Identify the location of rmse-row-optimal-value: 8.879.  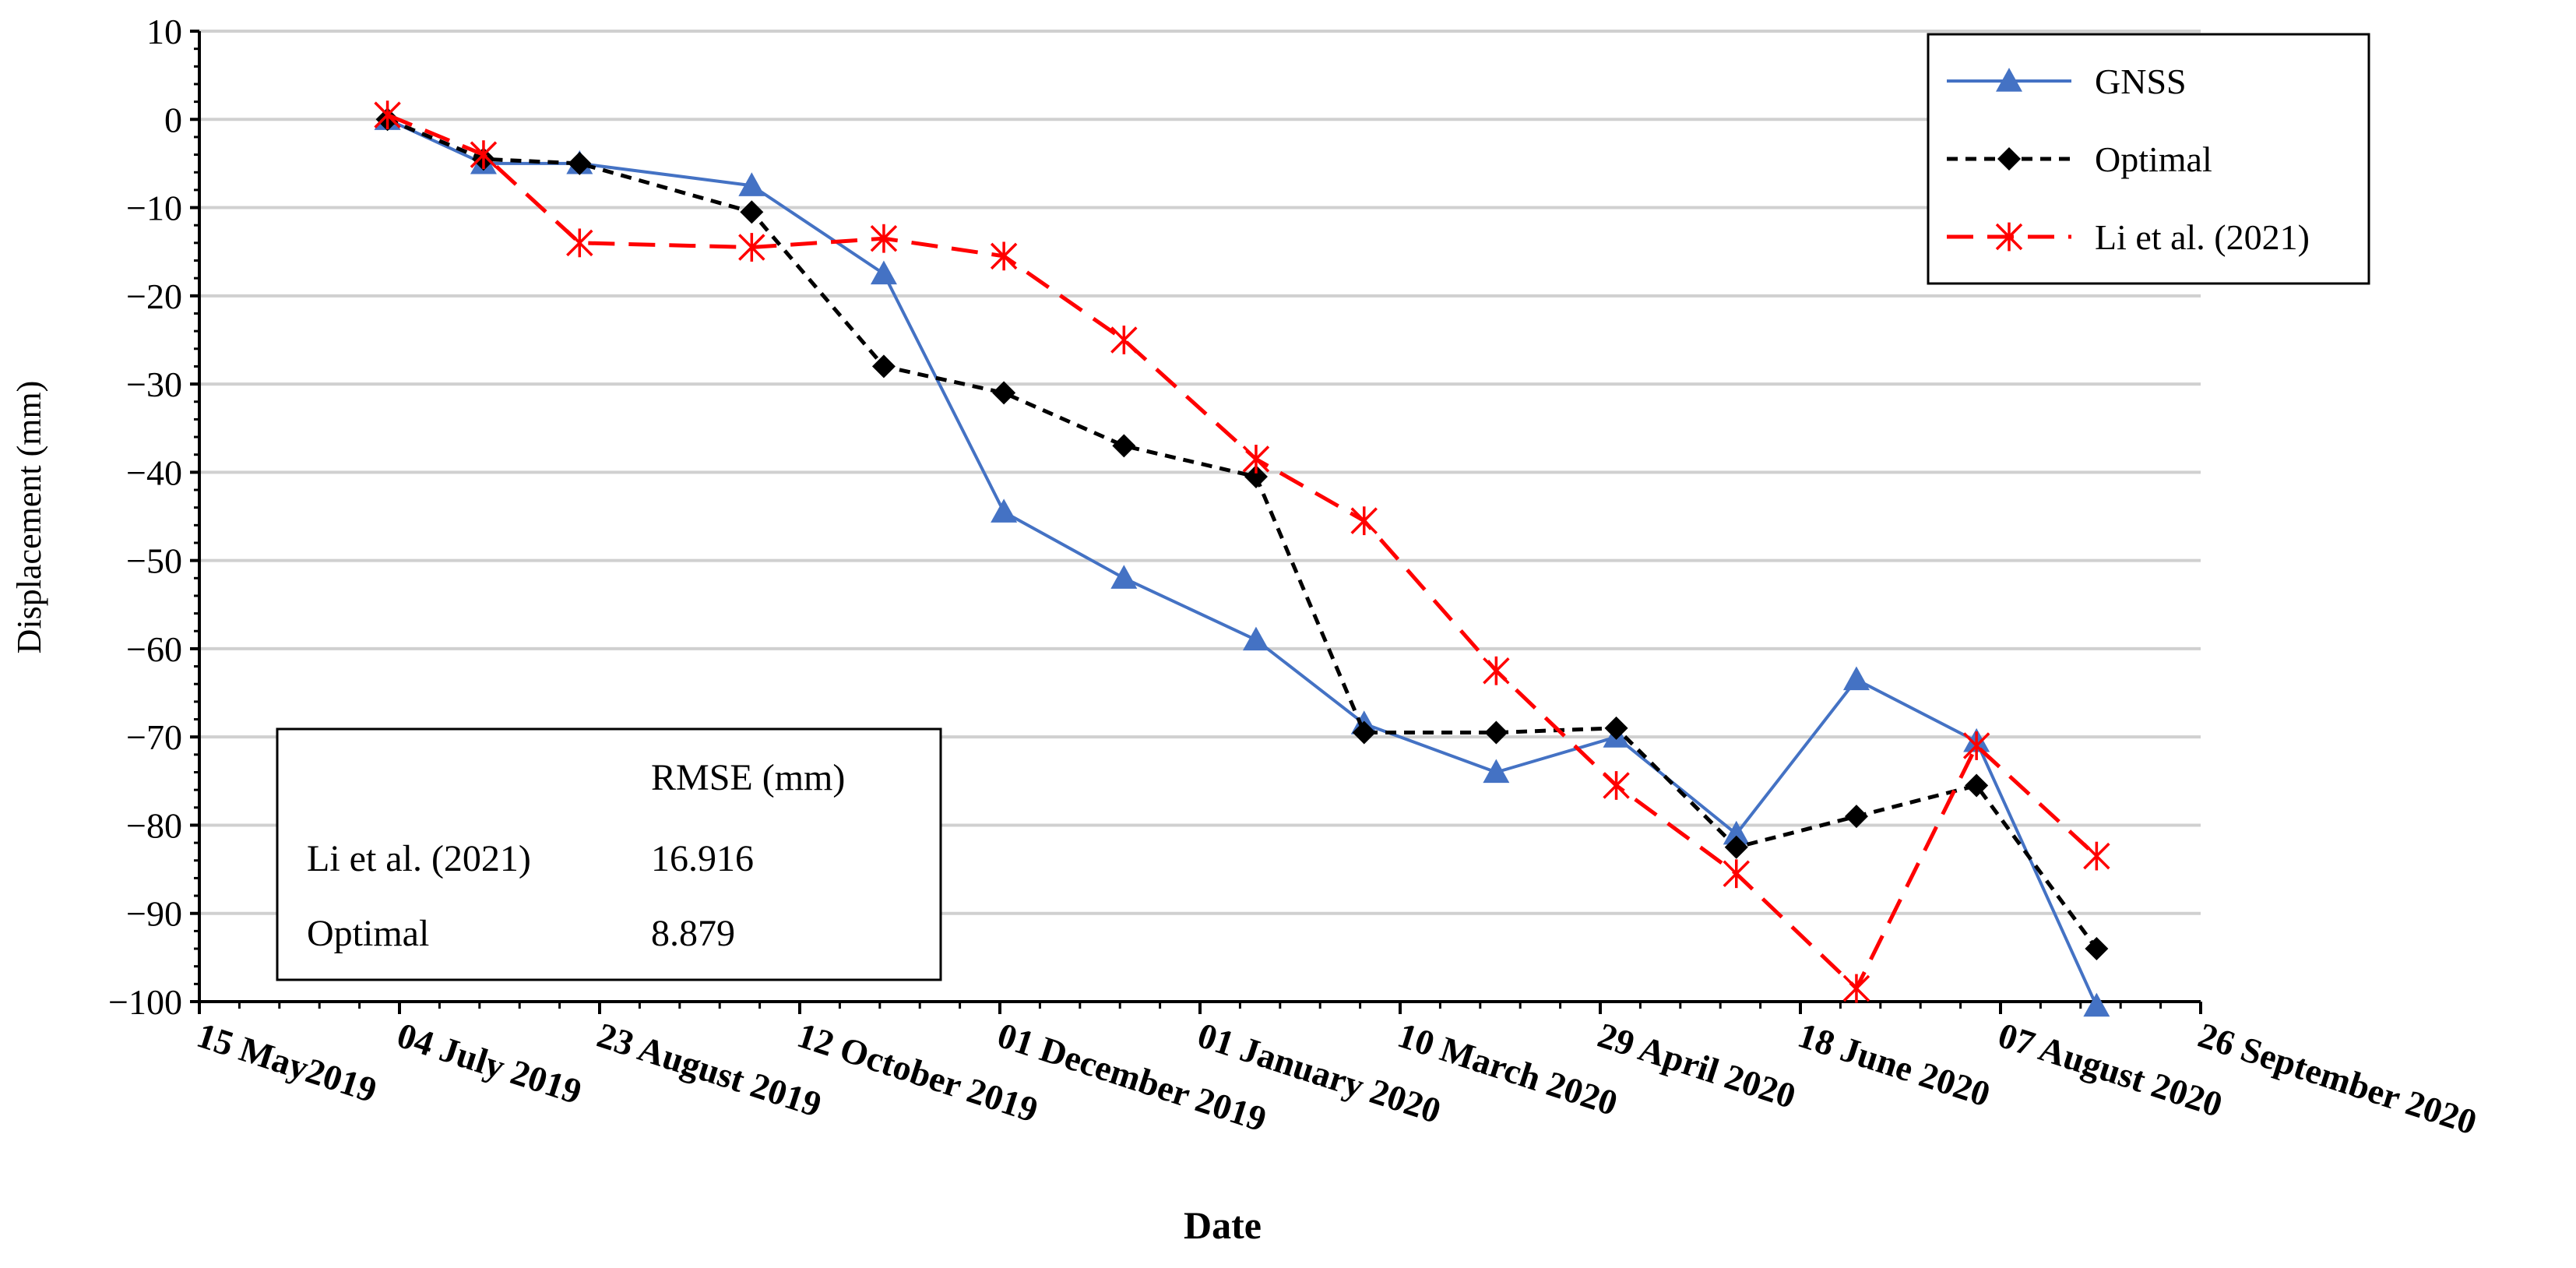
(693, 933).